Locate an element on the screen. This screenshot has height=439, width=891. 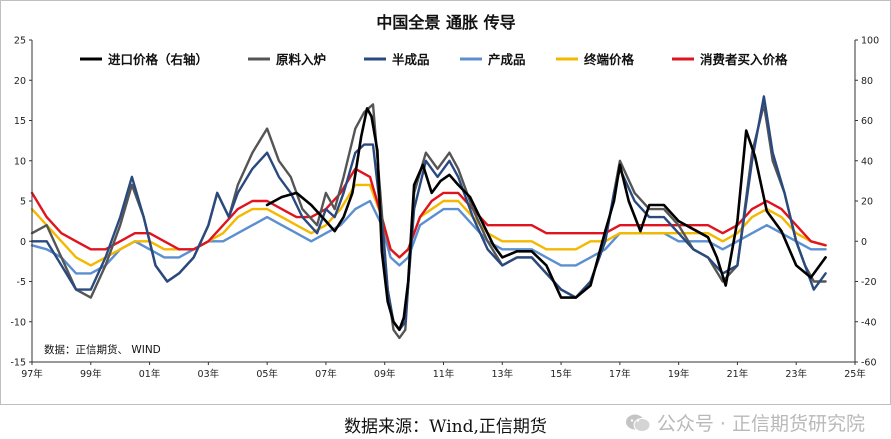
right-tick-label: 40 is located at coordinates (867, 161).